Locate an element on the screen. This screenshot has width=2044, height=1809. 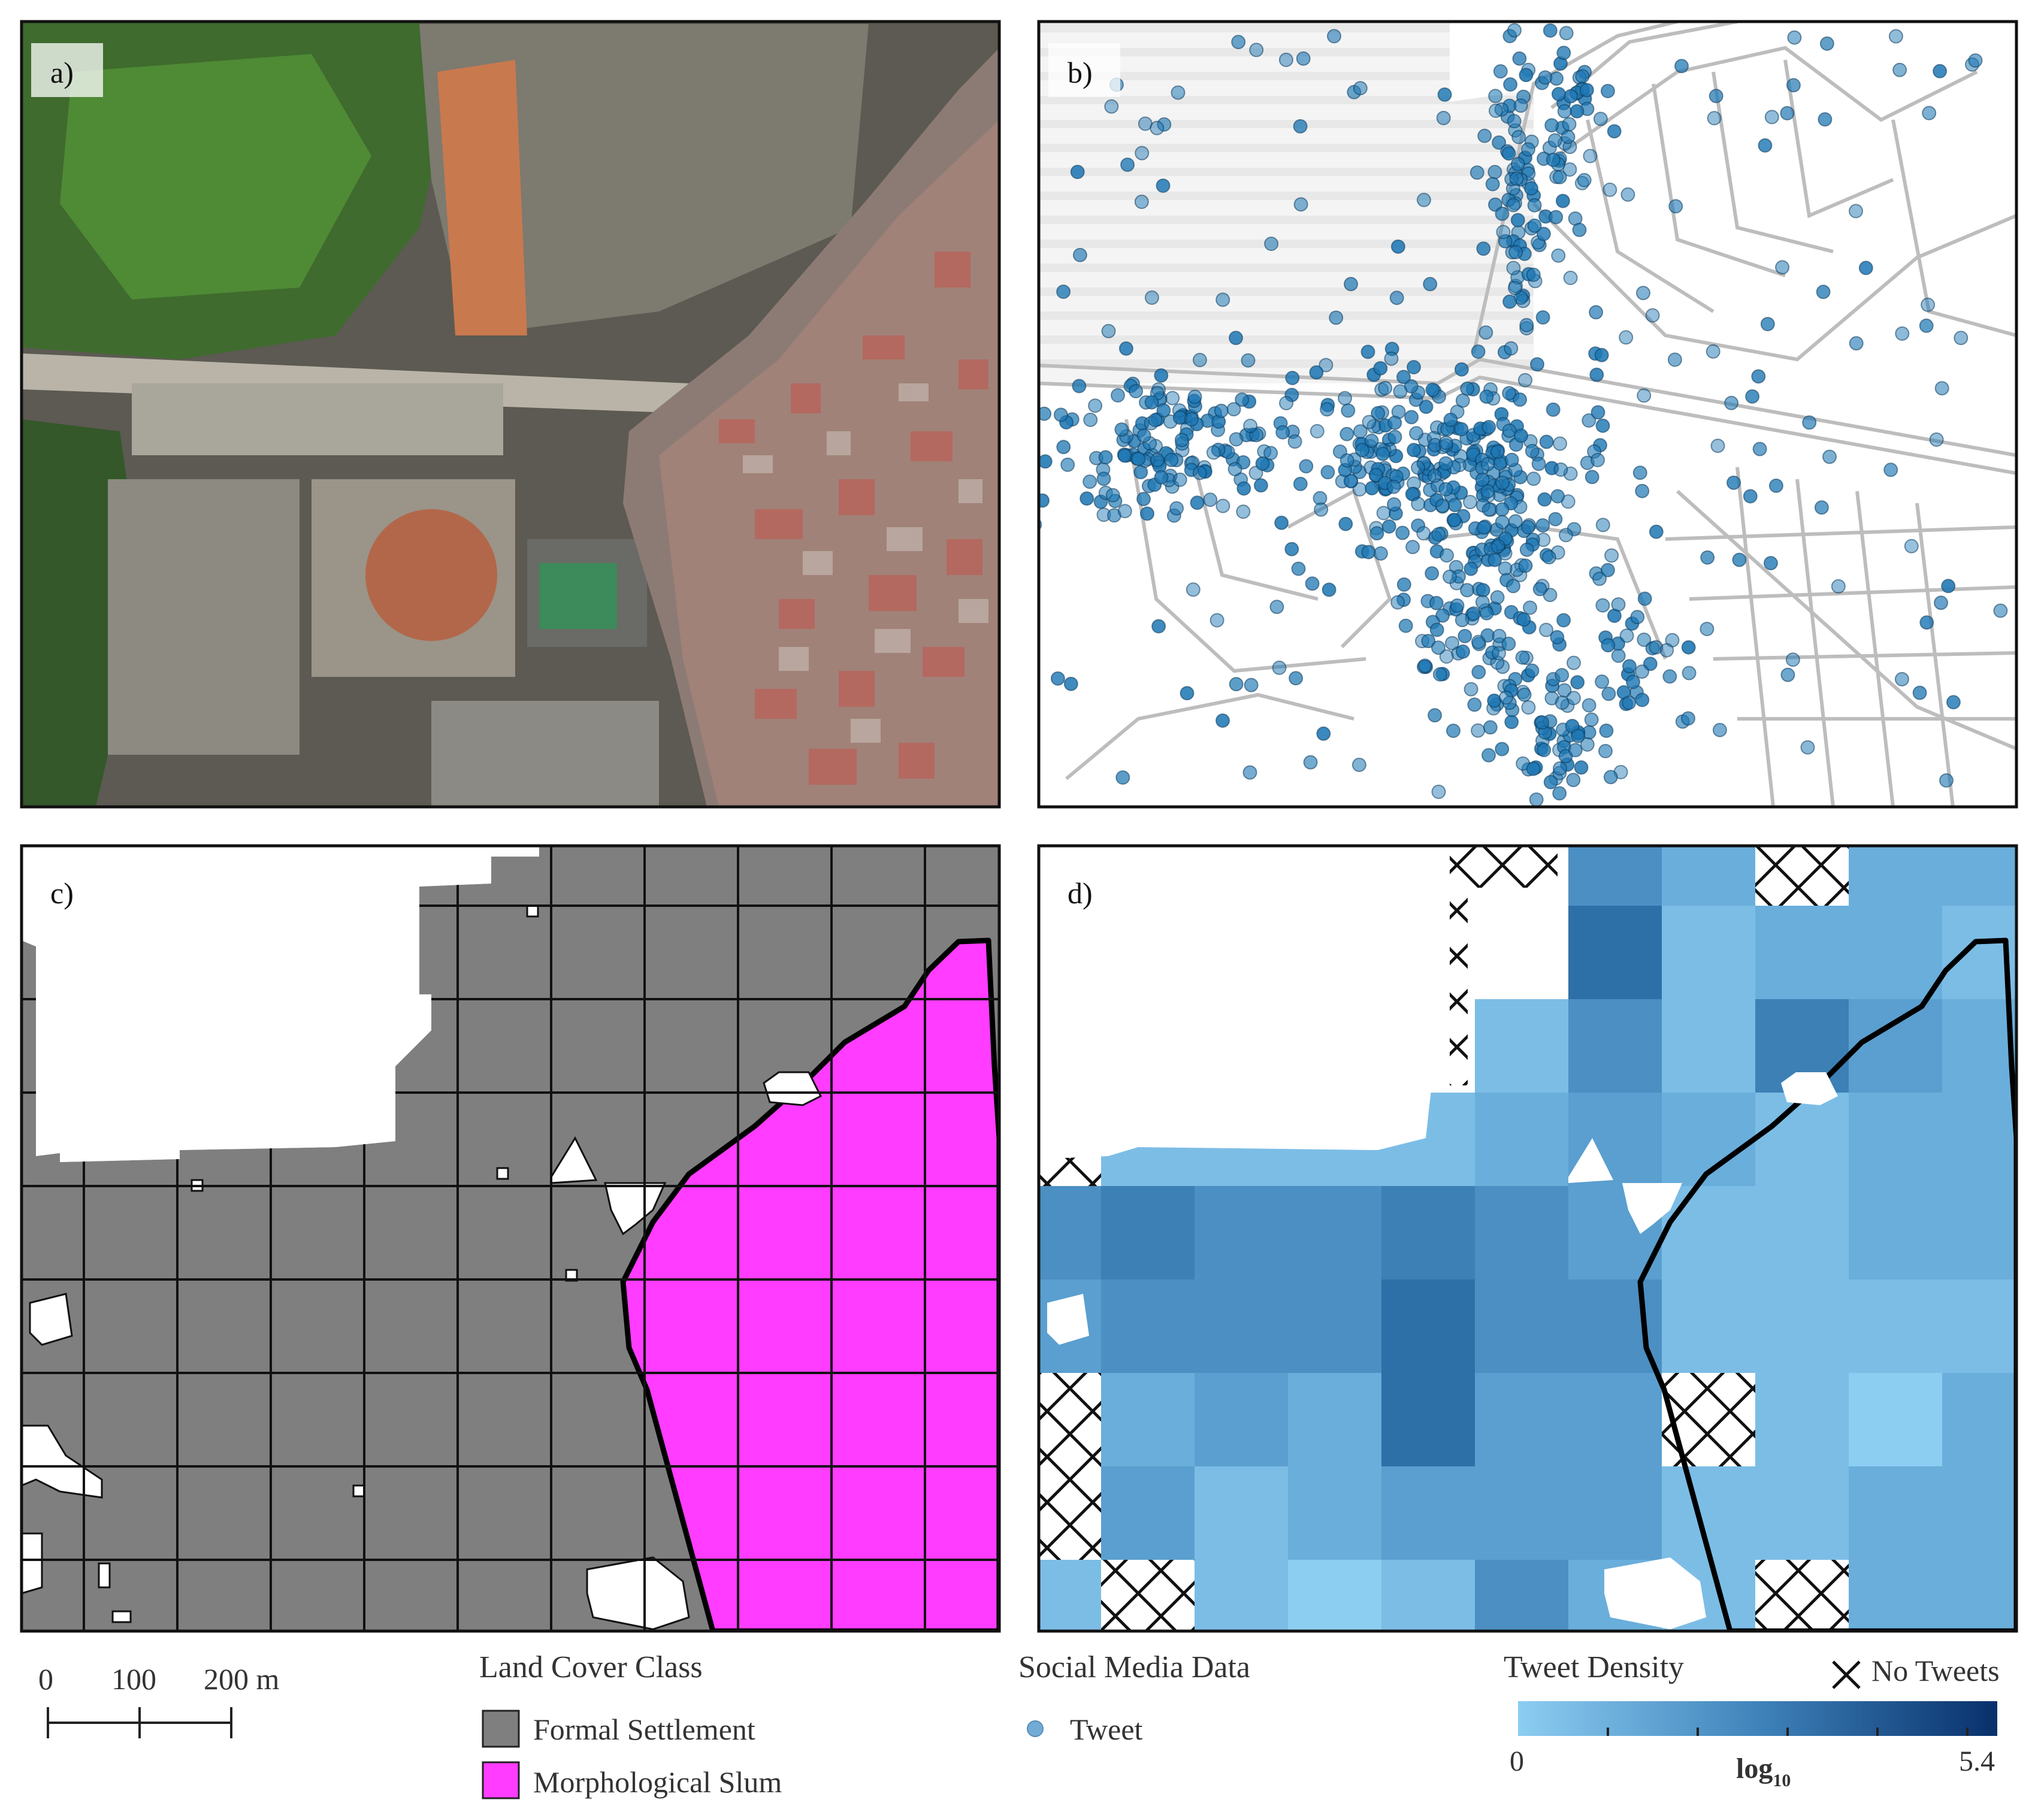
scale-bar: 0 100 200 m is located at coordinates (159, 1700).